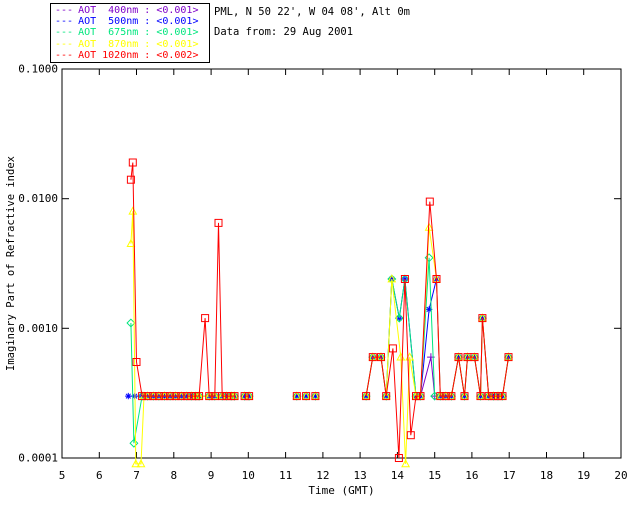 The height and width of the screenshot is (512, 640). I want to click on y-tick-label: 0.1000, so click(38, 69).